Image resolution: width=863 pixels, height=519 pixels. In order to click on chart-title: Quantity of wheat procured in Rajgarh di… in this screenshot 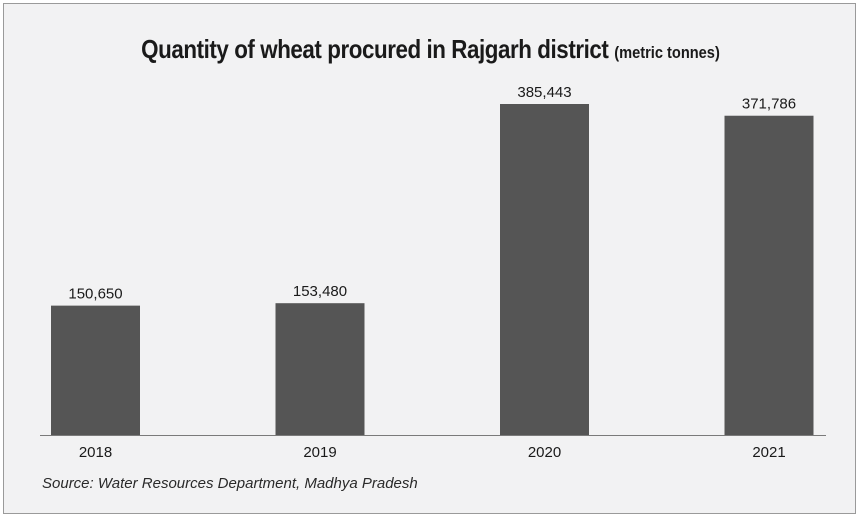, I will do `click(375, 49)`.